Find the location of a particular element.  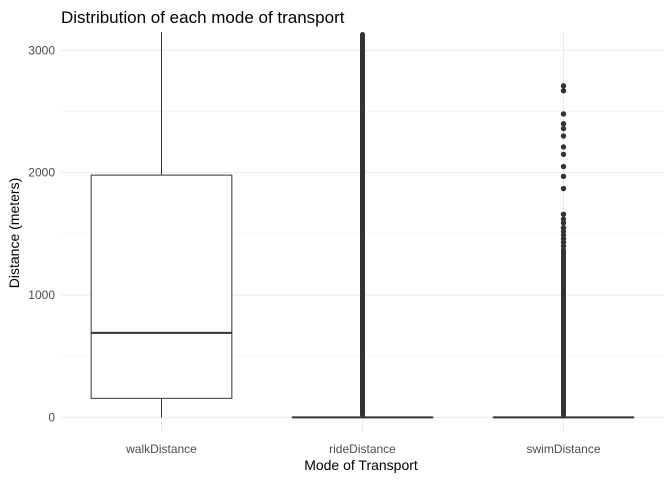

x-tick-label: rideDistance is located at coordinates (362, 449).